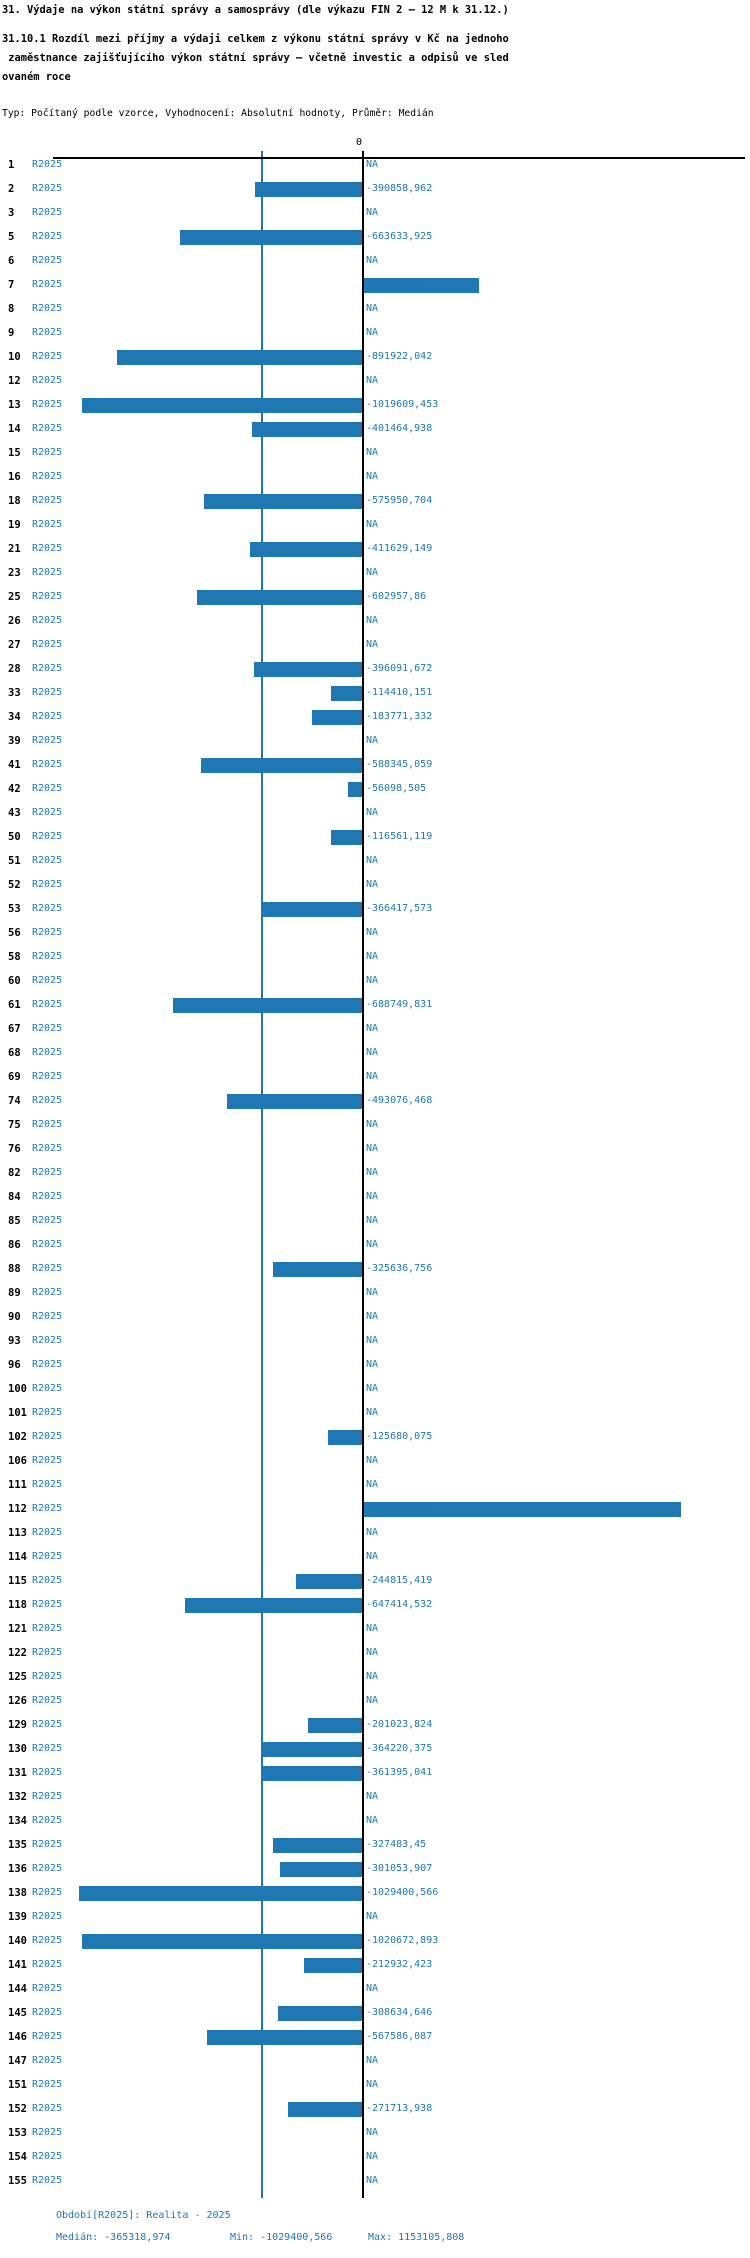 The width and height of the screenshot is (750, 2258). What do you see at coordinates (399, 1604) in the screenshot?
I see `row-value-label: -647414,532` at bounding box center [399, 1604].